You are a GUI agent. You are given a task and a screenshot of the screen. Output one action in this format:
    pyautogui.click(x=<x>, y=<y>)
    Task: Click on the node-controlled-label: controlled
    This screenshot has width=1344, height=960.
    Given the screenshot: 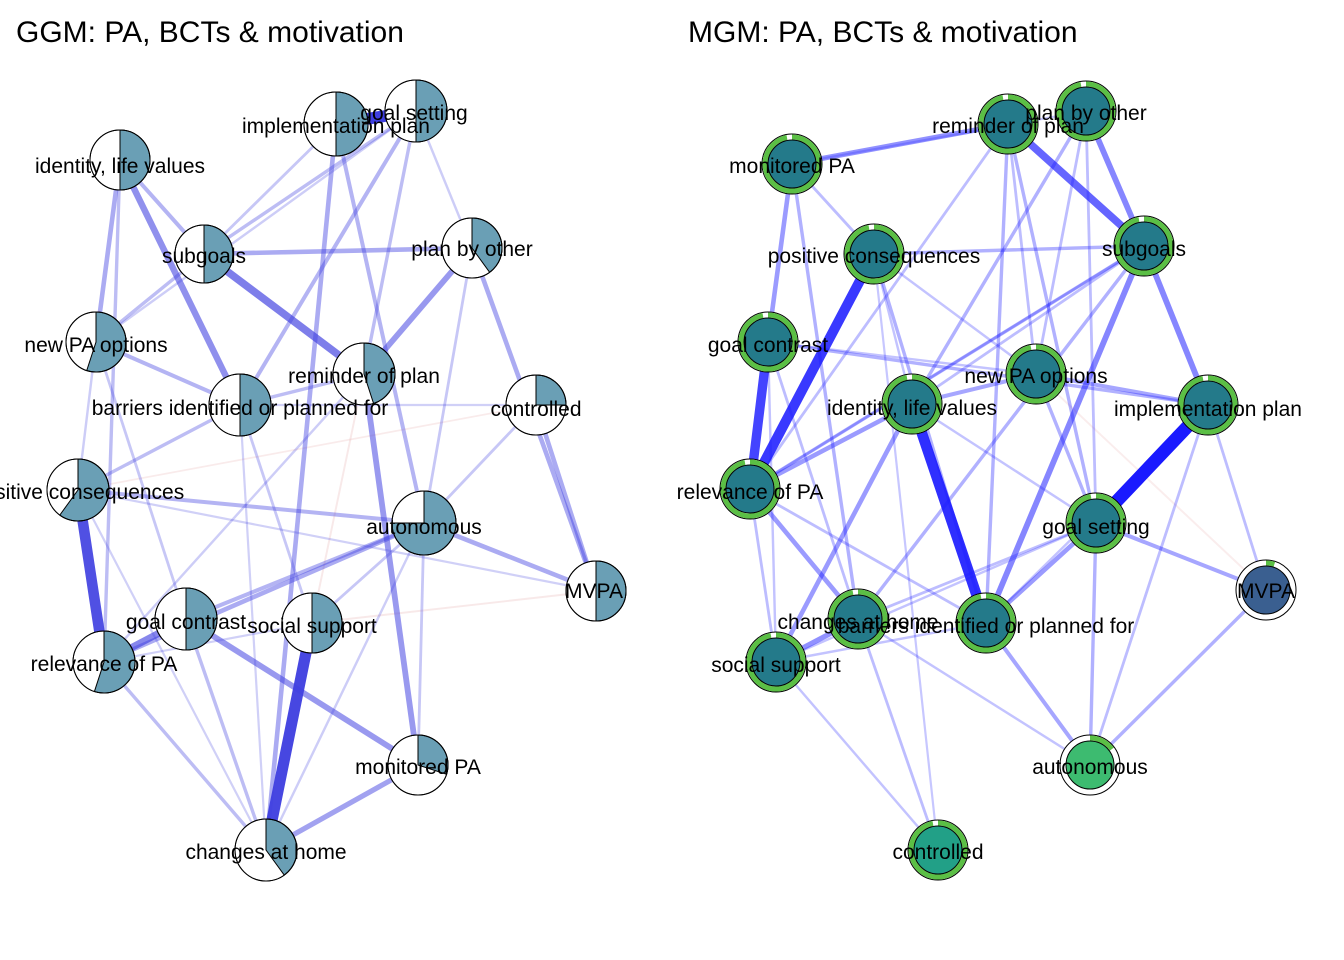 What is the action you would take?
    pyautogui.click(x=535, y=409)
    